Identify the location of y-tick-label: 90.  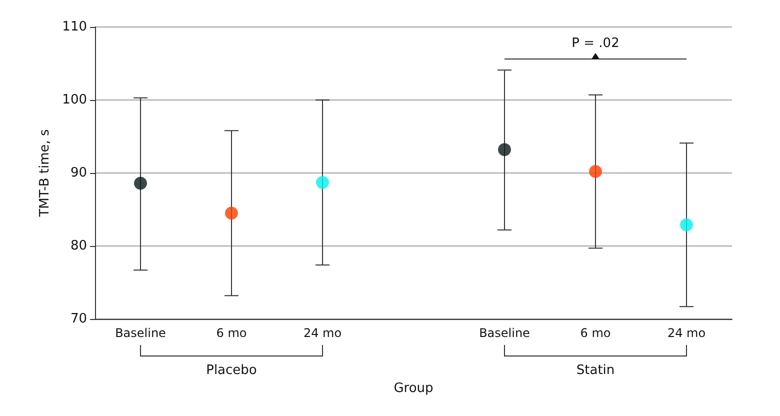
(78, 173).